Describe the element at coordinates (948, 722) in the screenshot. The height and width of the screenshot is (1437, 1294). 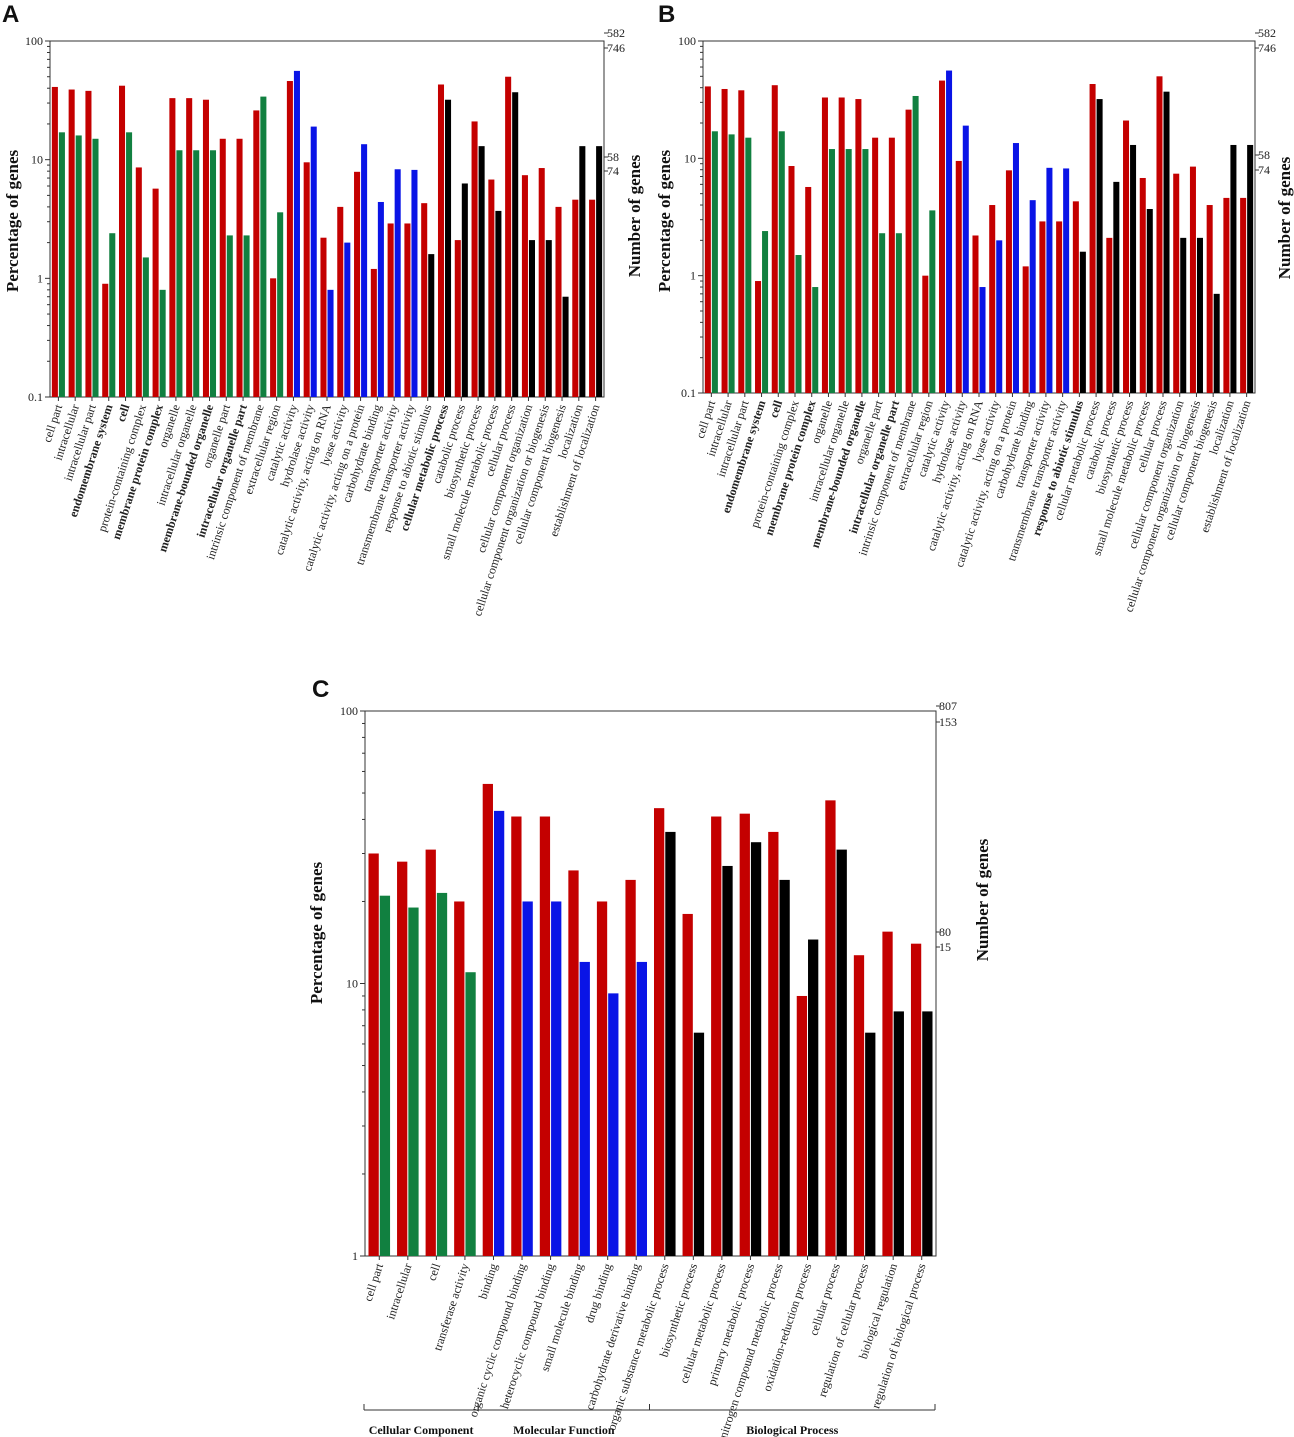
I see `right-axis-label: 153` at that location.